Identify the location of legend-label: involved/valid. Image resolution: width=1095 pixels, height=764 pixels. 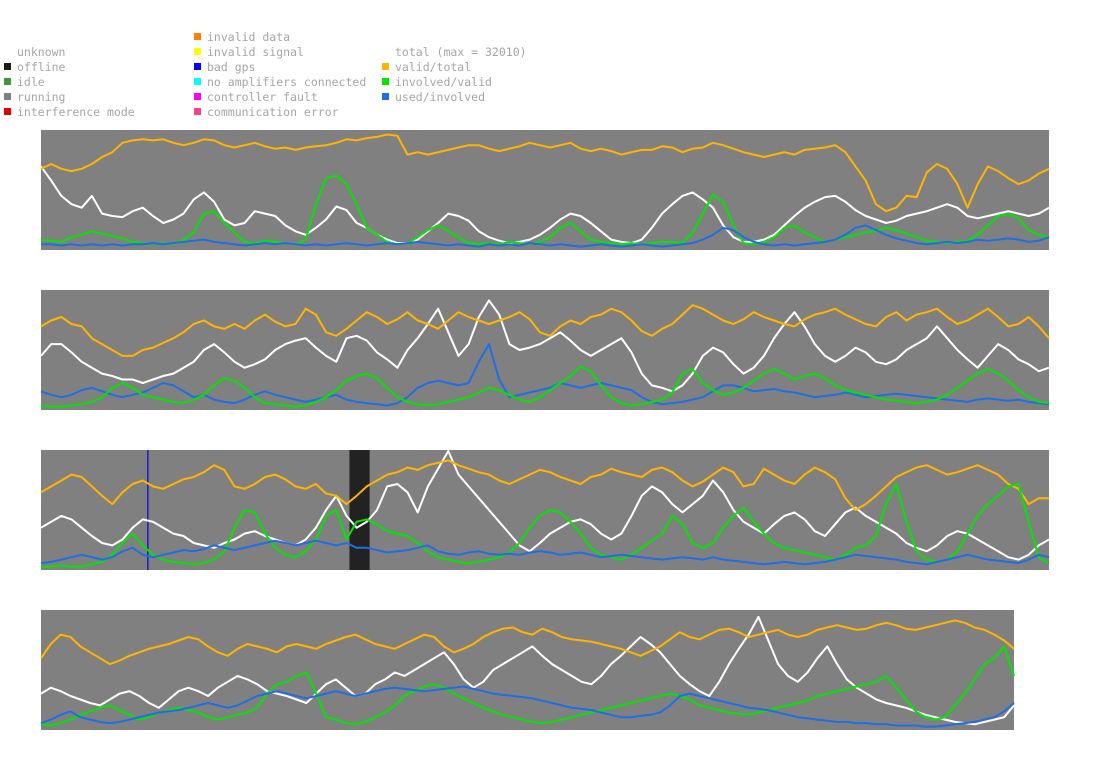
(443, 81).